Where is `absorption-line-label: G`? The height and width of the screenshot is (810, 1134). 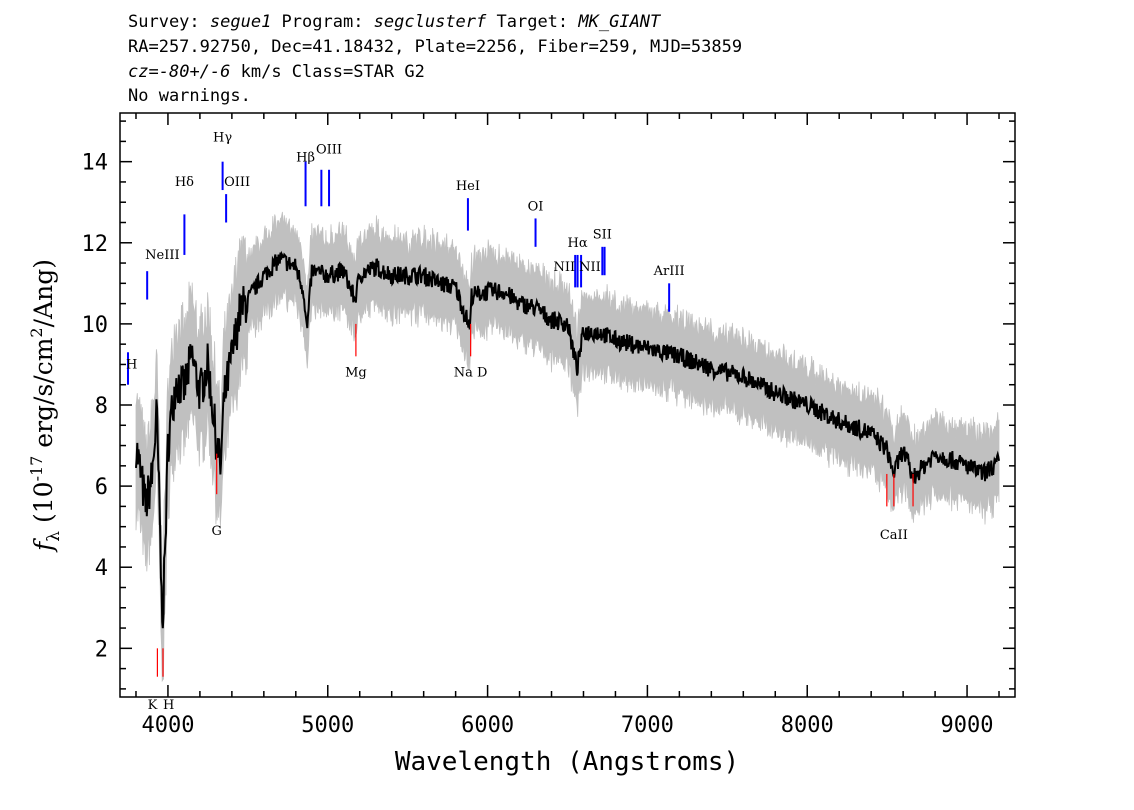 absorption-line-label: G is located at coordinates (216, 531).